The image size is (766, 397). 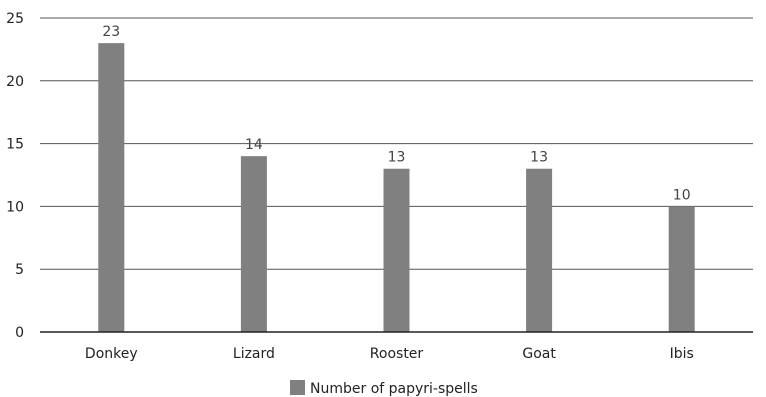 What do you see at coordinates (397, 354) in the screenshot?
I see `category-label: Rooster` at bounding box center [397, 354].